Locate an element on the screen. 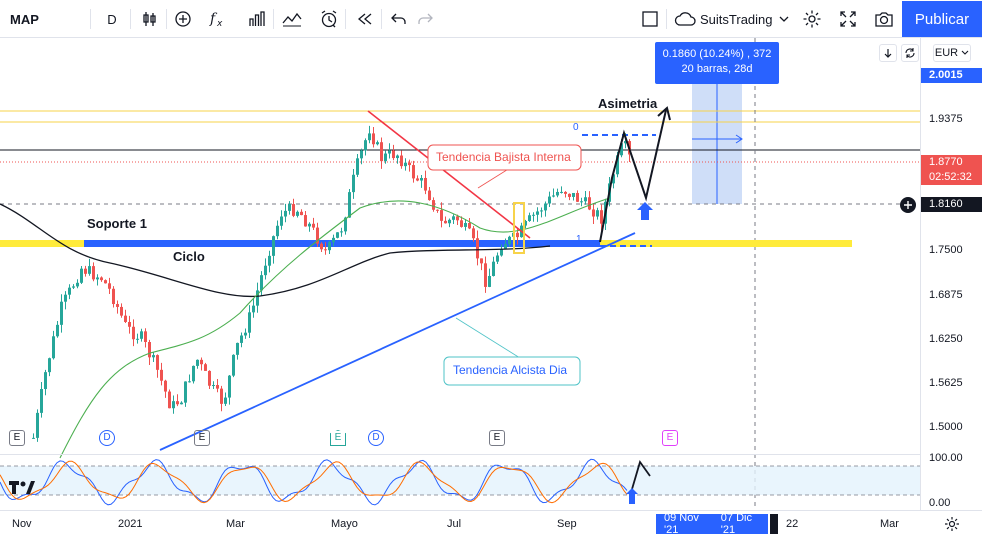 This screenshot has height=538, width=982. replay-icon is located at coordinates (365, 19).